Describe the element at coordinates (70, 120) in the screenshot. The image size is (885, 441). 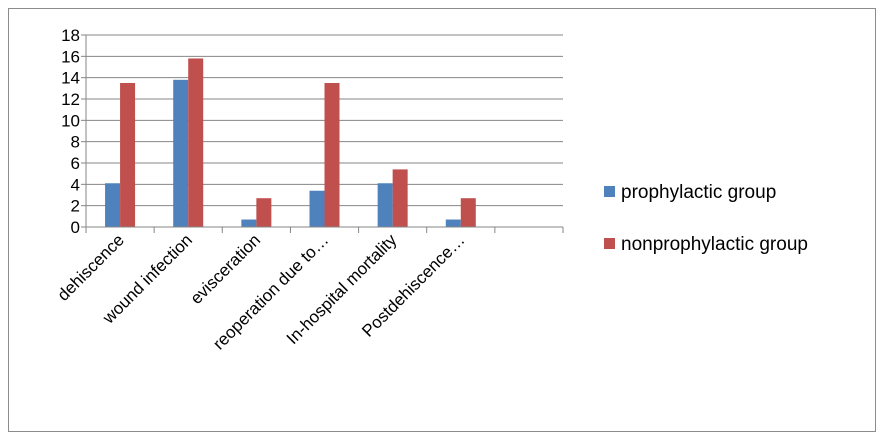
I see `y-tick-label: 10` at that location.